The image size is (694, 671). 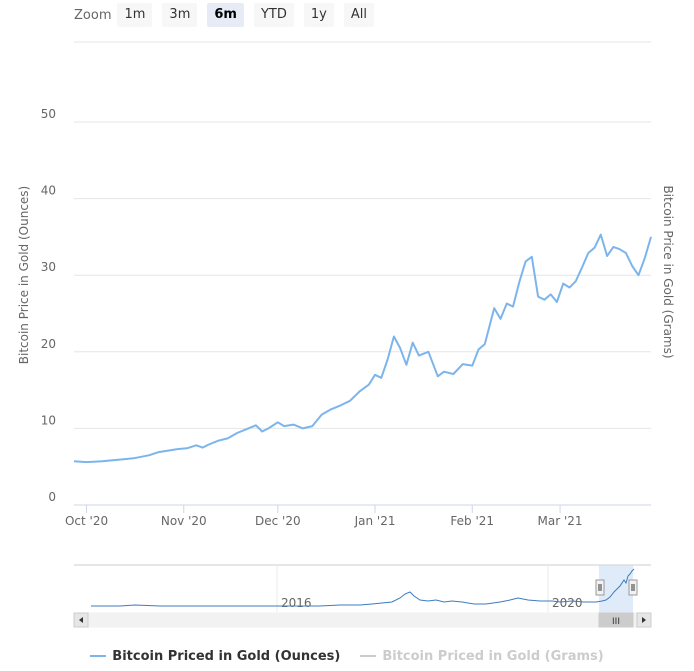 What do you see at coordinates (86, 521) in the screenshot?
I see `x-tick-label: Oct '20` at bounding box center [86, 521].